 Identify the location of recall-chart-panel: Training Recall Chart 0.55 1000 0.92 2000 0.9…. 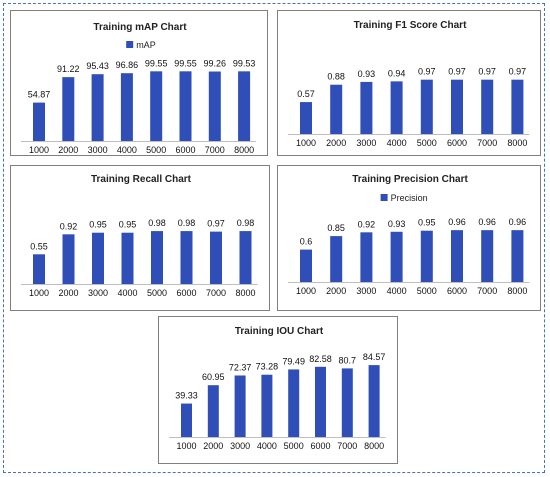
(140, 238).